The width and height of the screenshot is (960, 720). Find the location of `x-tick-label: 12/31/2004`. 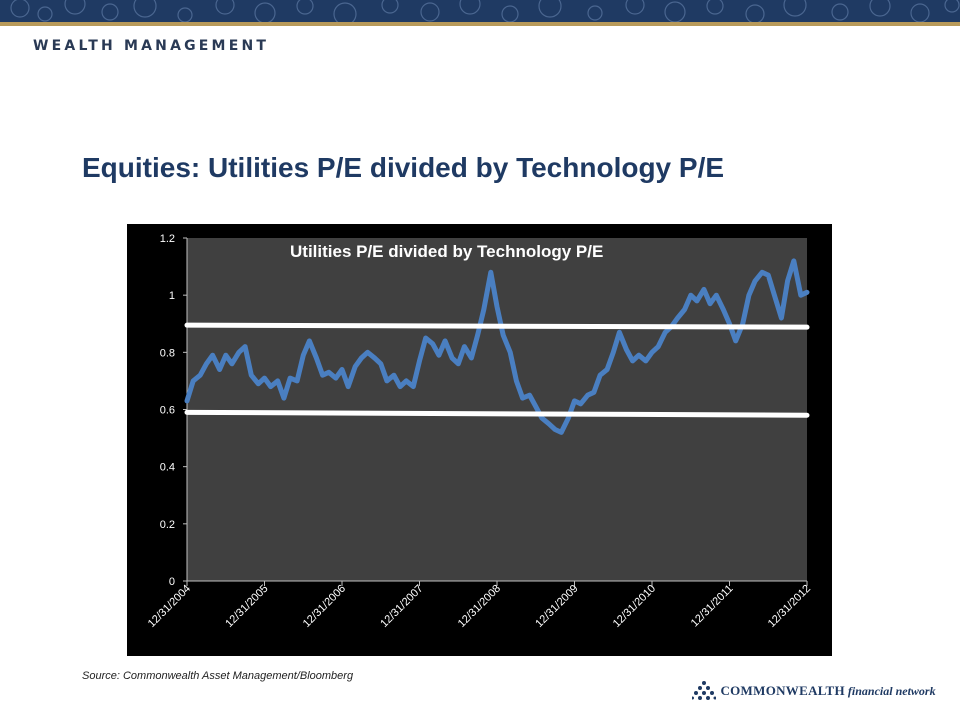

x-tick-label: 12/31/2004 is located at coordinates (169, 606).